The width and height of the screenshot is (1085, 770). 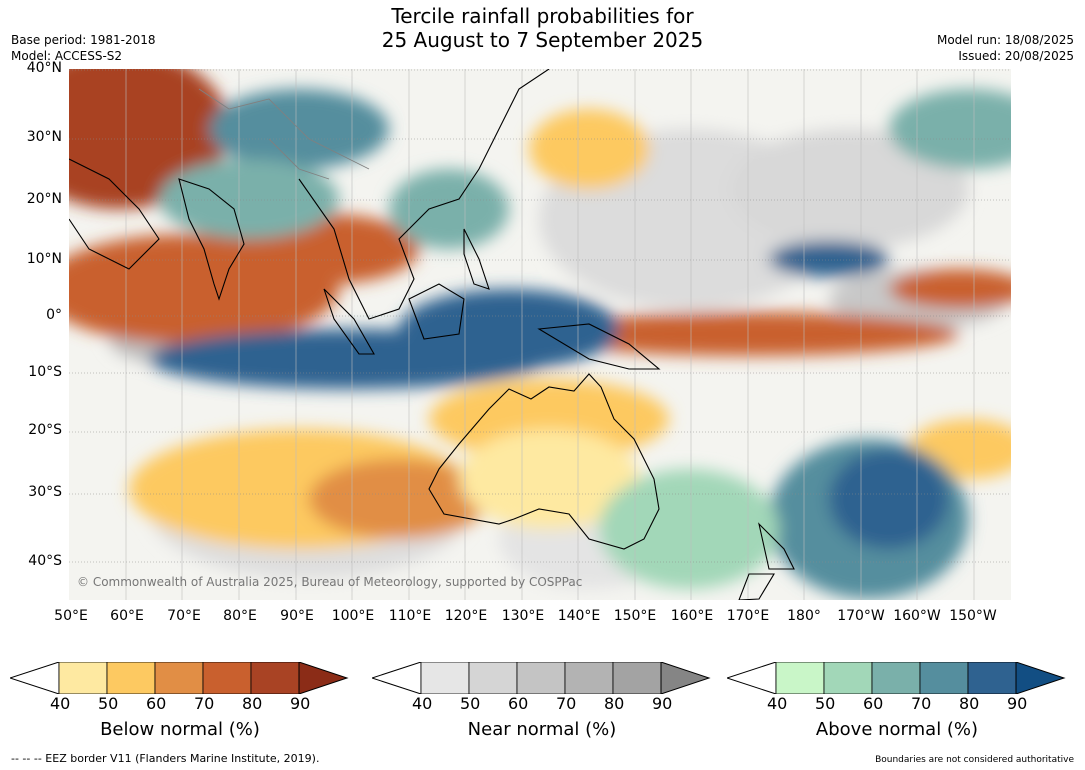 What do you see at coordinates (44, 259) in the screenshot?
I see `lat-label-10n: 10°N` at bounding box center [44, 259].